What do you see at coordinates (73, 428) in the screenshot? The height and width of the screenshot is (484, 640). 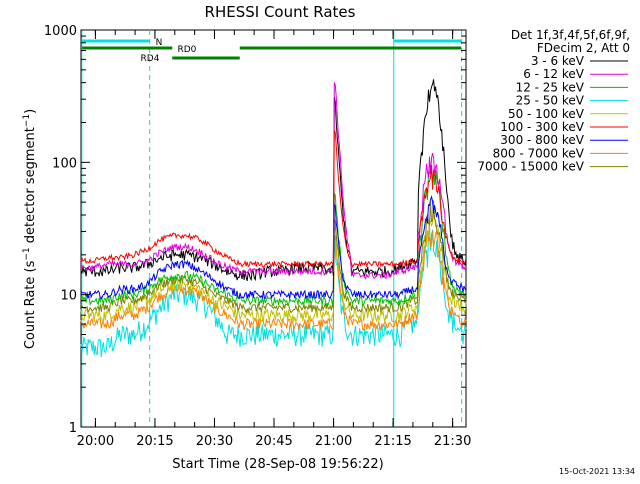 I see `y-tick-label: 1` at bounding box center [73, 428].